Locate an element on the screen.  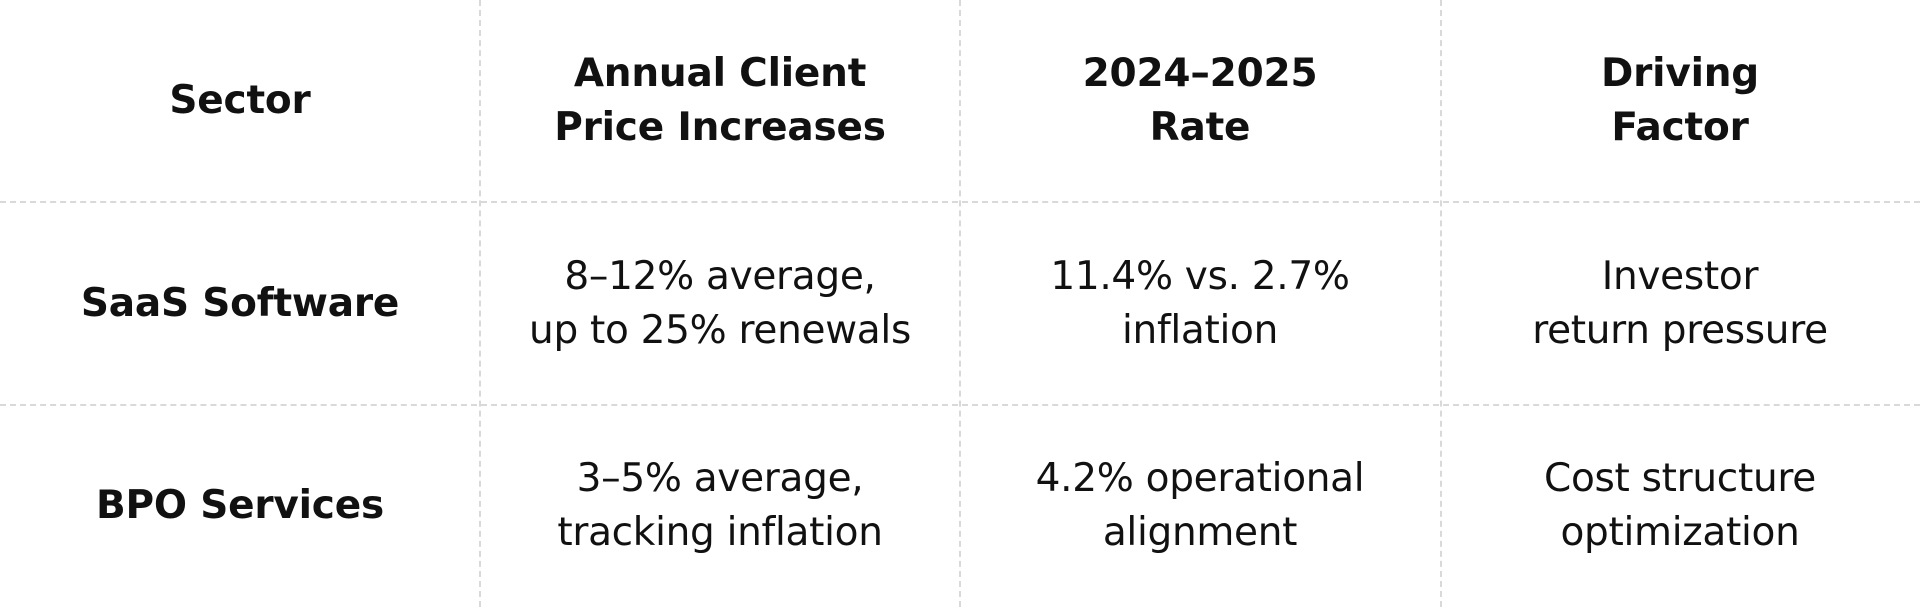
header-driving-factor: Driving Factor is located at coordinates (1680, 101).